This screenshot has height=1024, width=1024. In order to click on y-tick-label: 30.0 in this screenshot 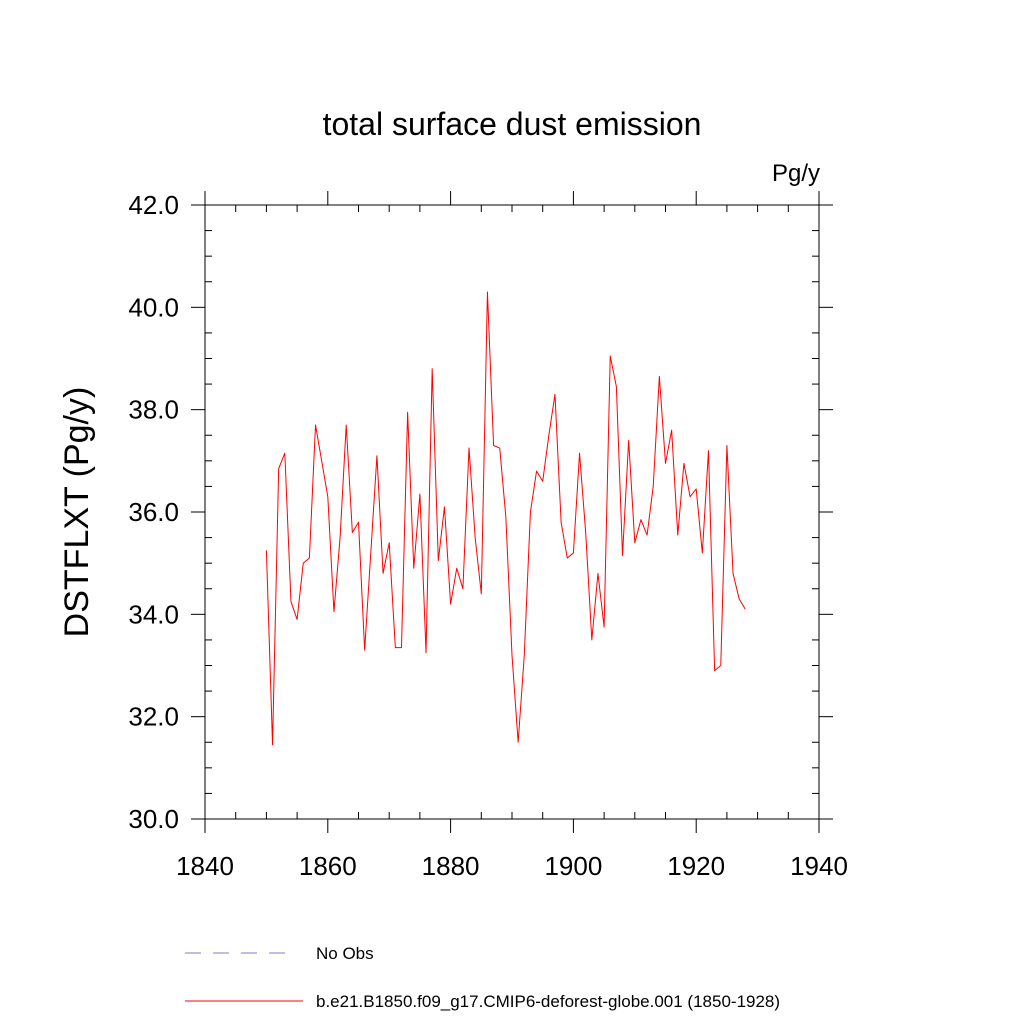, I will do `click(153, 819)`.